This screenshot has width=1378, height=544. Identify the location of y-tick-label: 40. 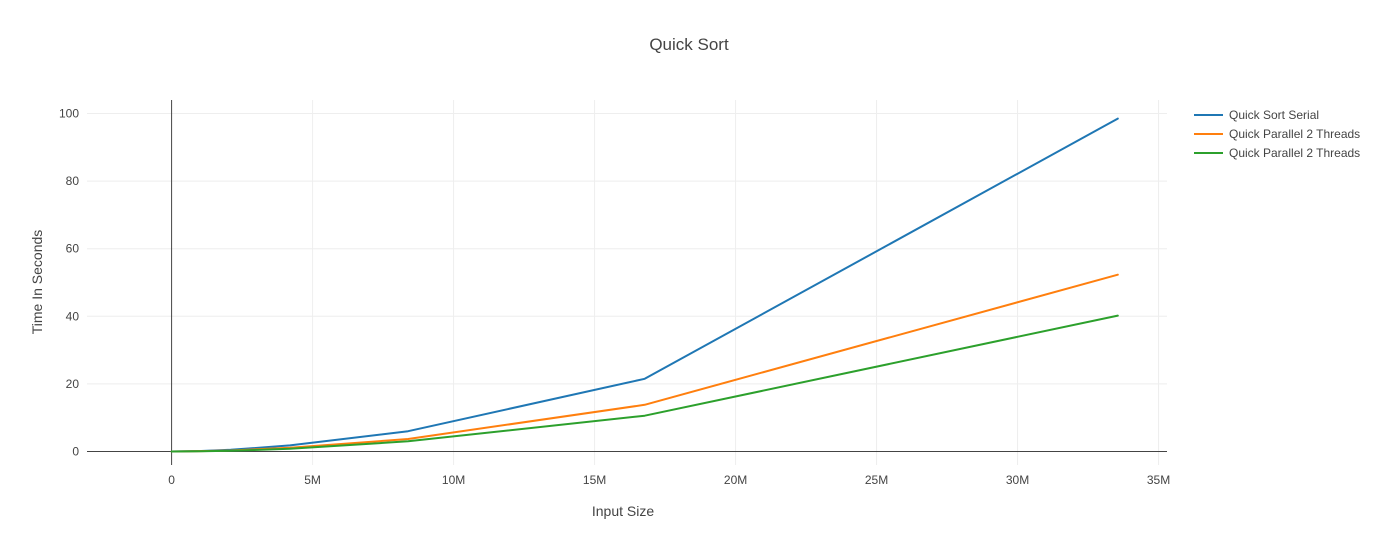
(73, 316).